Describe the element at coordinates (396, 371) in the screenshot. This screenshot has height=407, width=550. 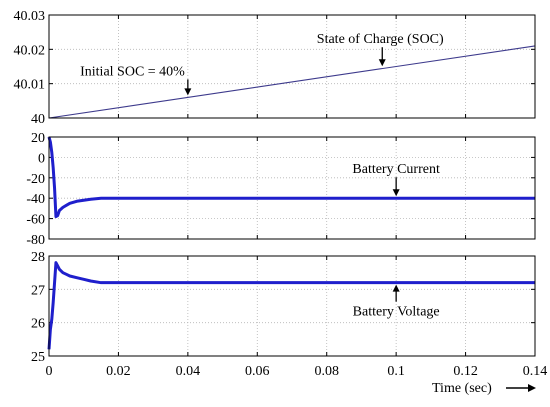
I see `voltage-x-tick-label: 0.1` at that location.